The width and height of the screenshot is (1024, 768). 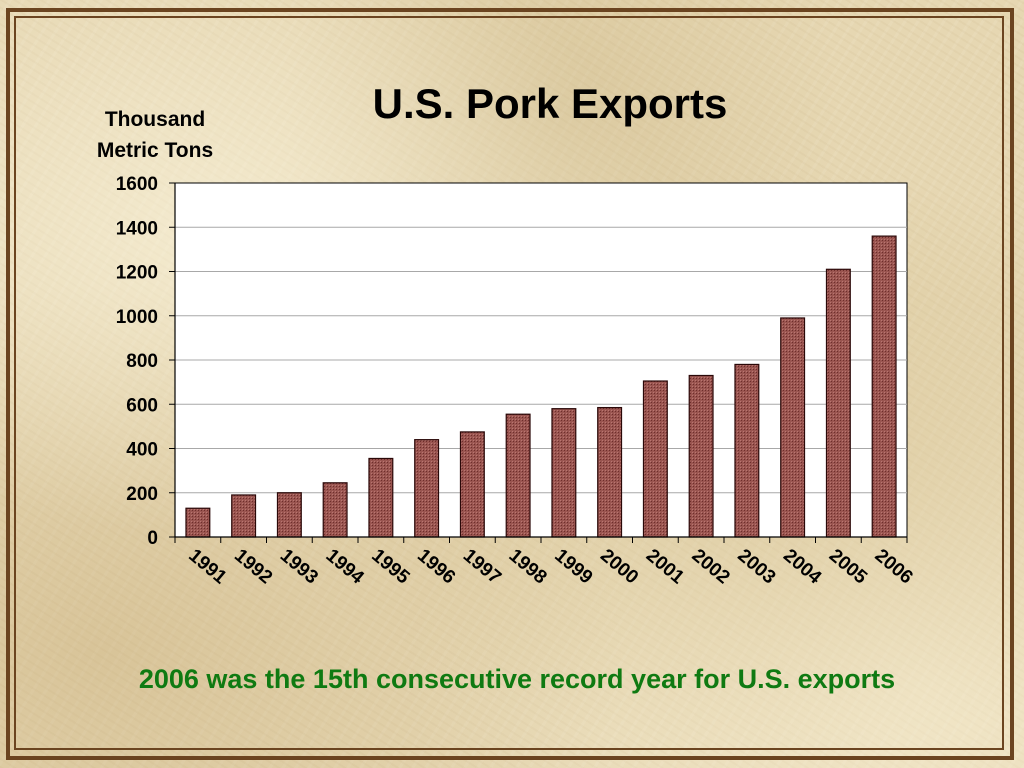 What do you see at coordinates (838, 403) in the screenshot?
I see `bar-2005` at bounding box center [838, 403].